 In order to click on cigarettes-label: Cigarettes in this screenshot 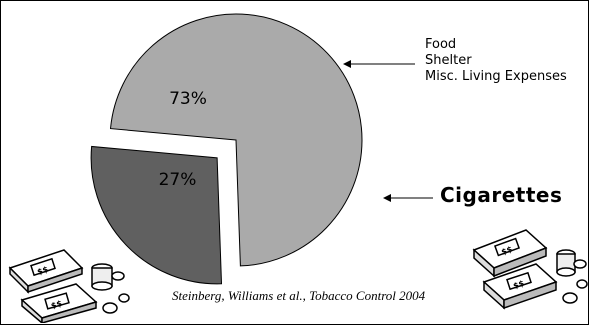, I will do `click(501, 195)`.